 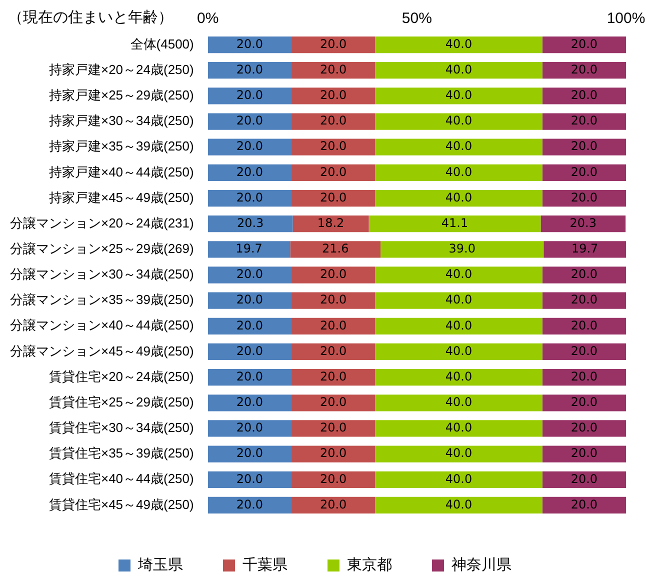 I want to click on y-tick-label: 分譲マンション×35～39歳(250), so click(x=102, y=300).